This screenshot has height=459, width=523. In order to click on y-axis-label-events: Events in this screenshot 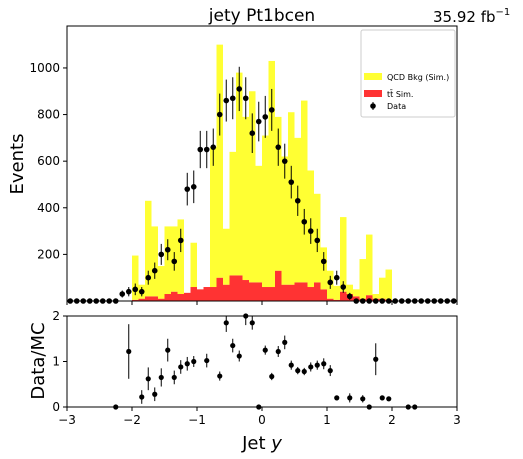, I will do `click(17, 164)`.